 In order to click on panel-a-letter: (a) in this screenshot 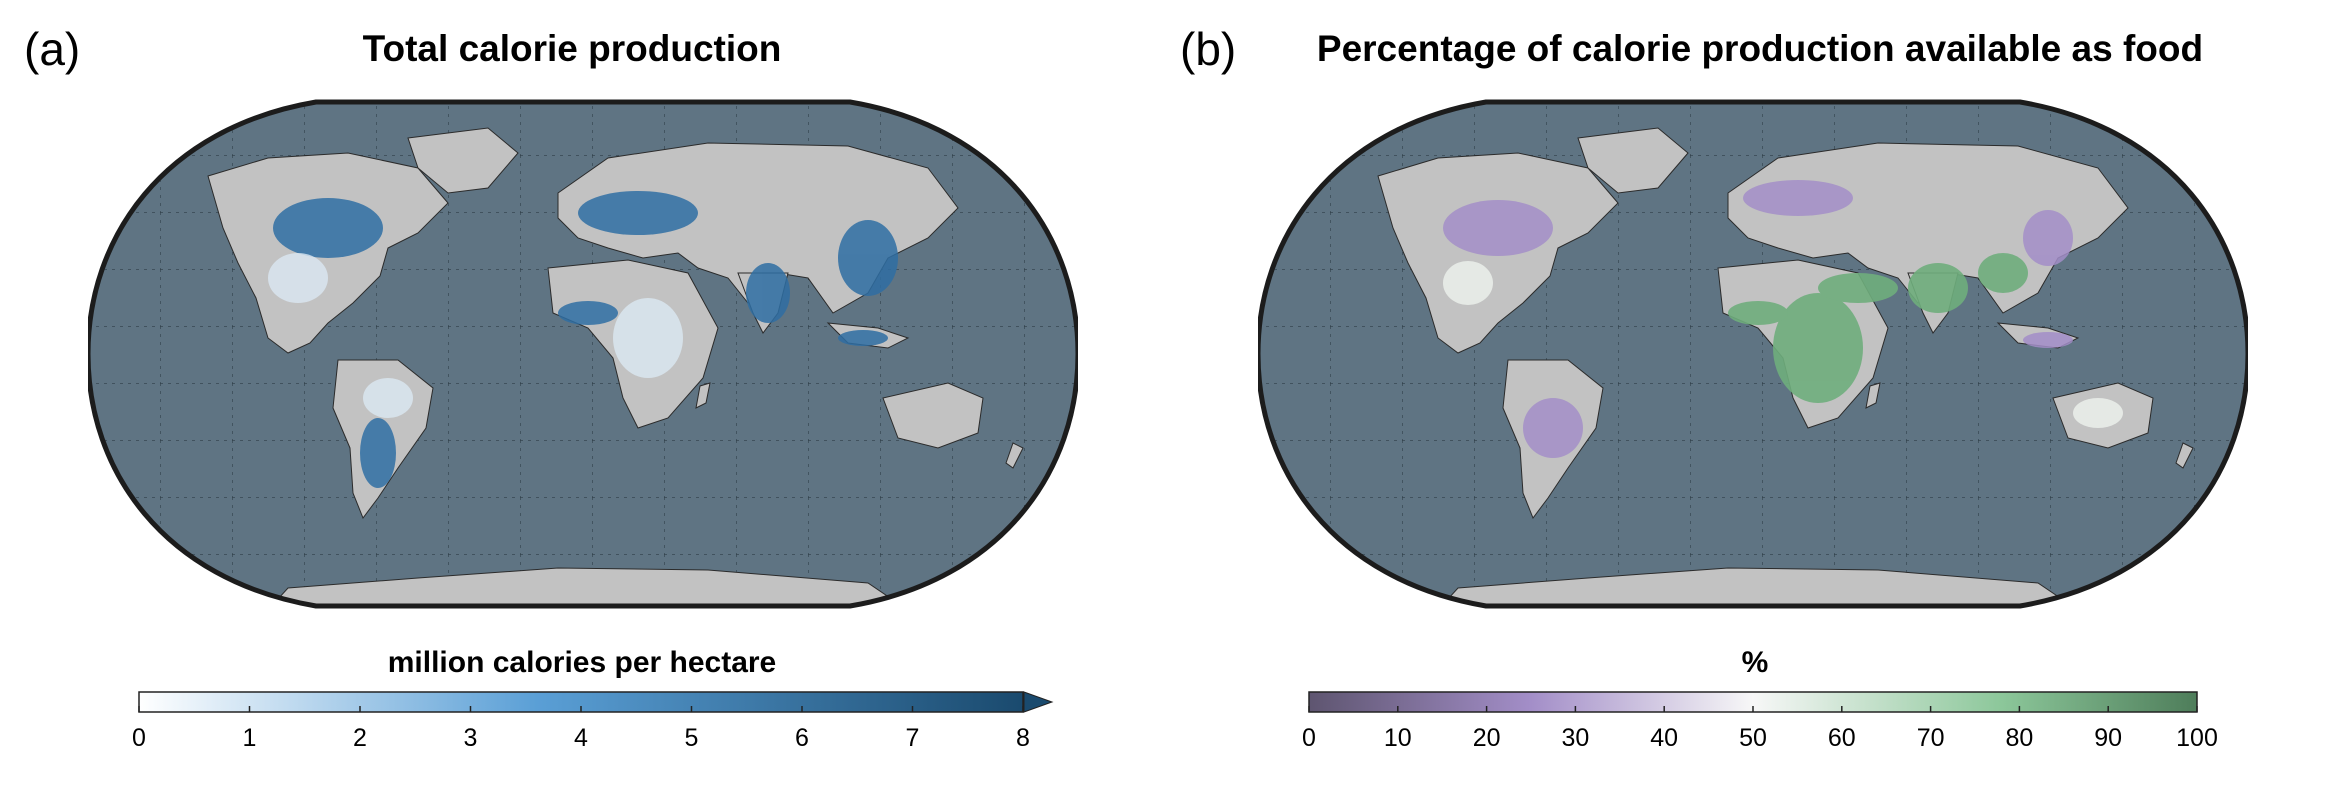, I will do `click(52, 49)`.